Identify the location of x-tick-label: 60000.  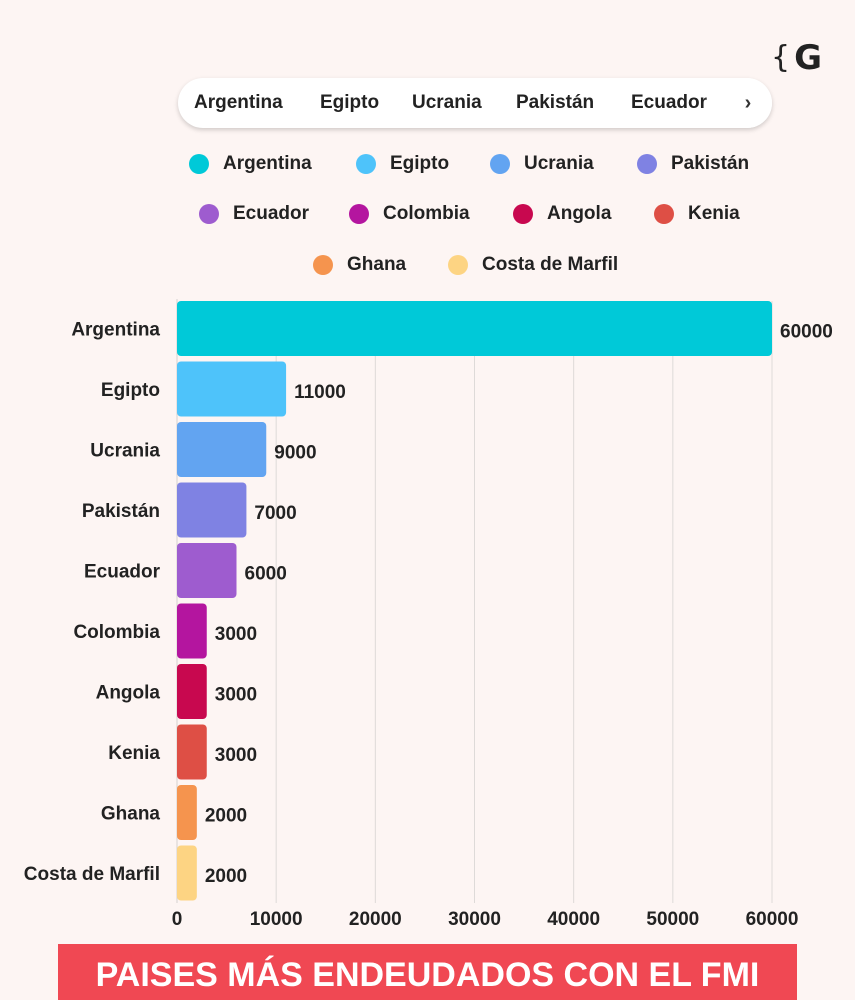
(772, 919).